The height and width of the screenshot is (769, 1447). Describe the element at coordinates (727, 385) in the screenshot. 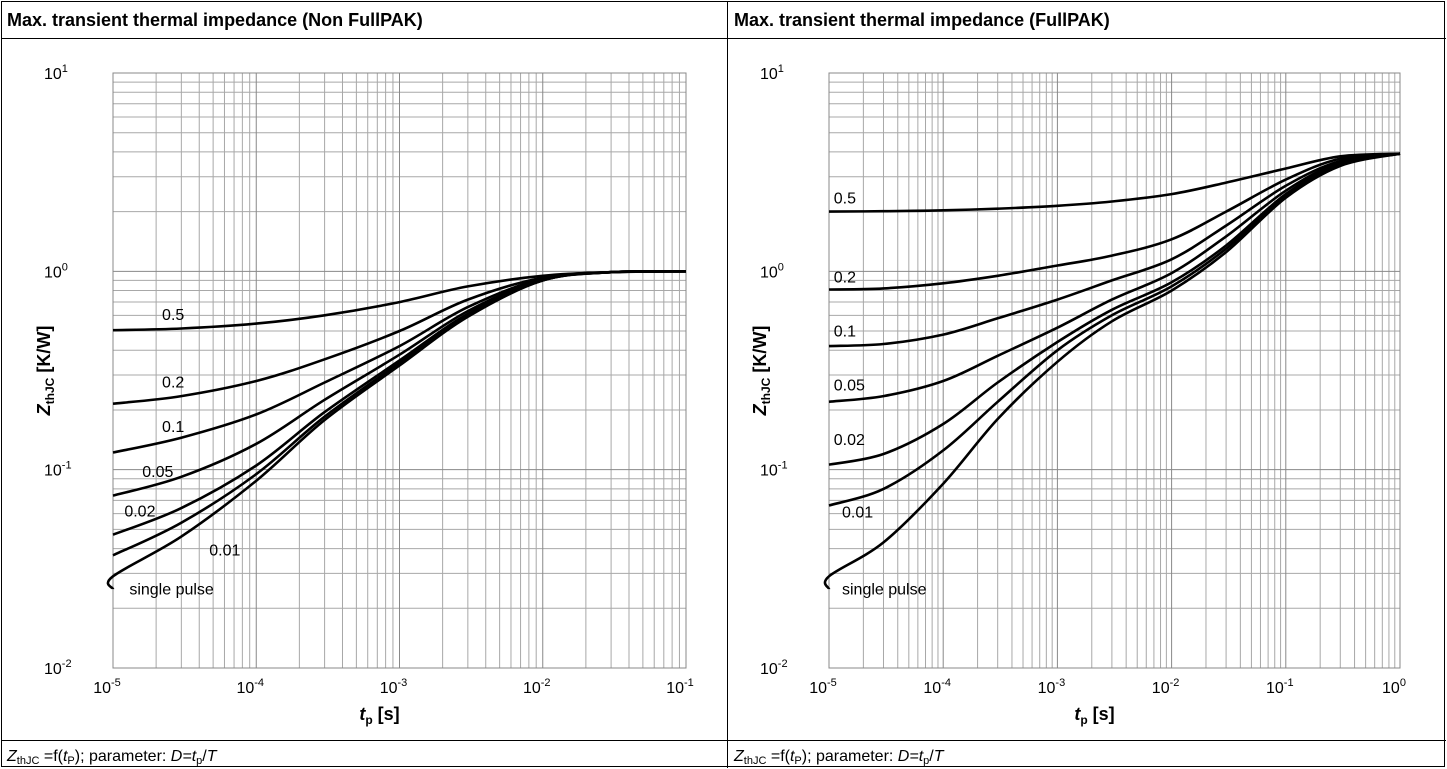

I see `panel-divider` at that location.